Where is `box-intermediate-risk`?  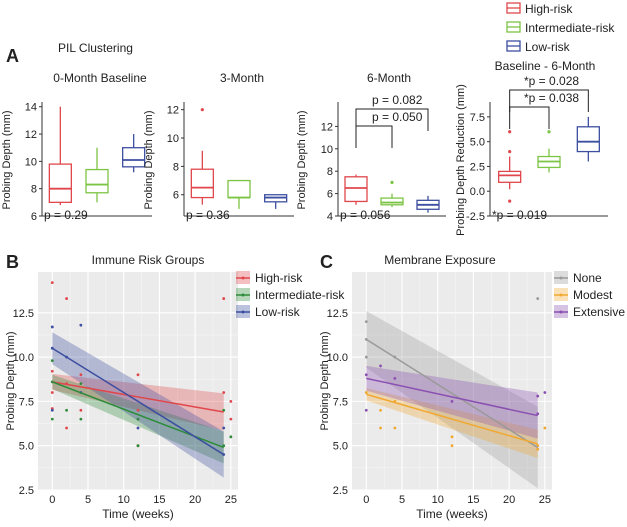 box-intermediate-risk is located at coordinates (97, 181).